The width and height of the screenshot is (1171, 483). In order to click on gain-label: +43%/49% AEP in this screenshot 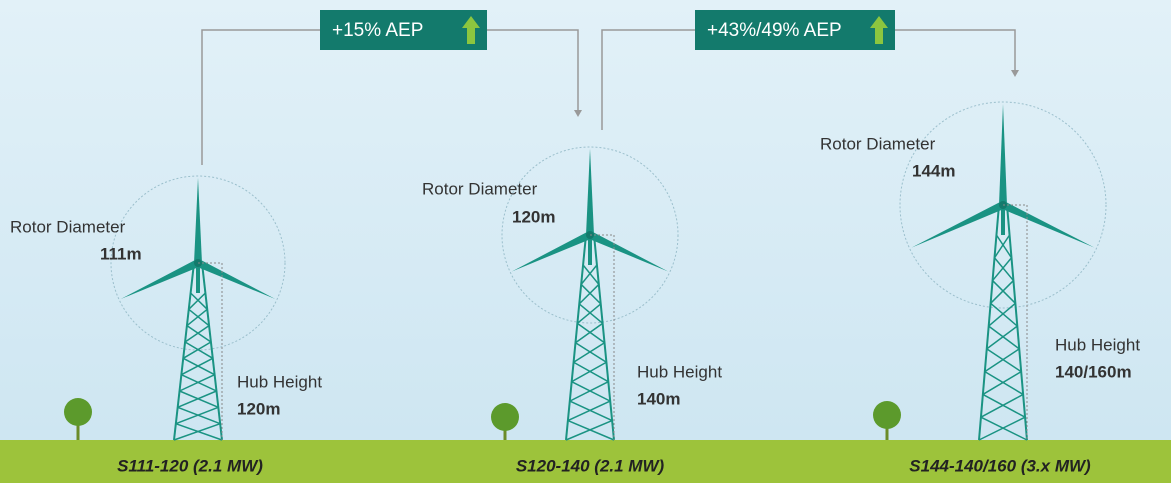, I will do `click(774, 30)`.